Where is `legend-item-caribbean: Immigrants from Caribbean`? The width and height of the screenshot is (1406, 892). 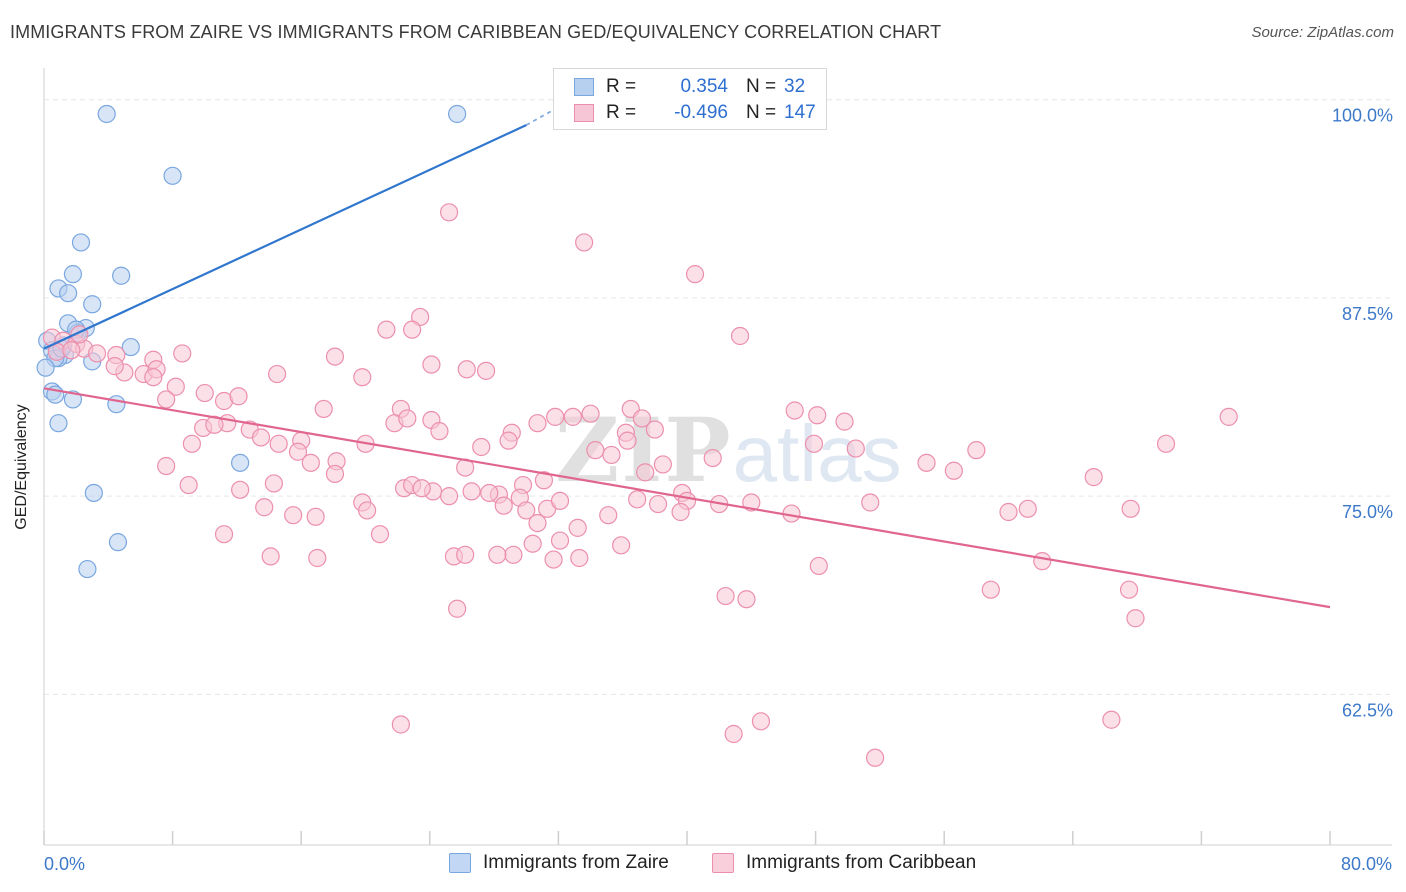 legend-item-caribbean: Immigrants from Caribbean is located at coordinates (844, 863).